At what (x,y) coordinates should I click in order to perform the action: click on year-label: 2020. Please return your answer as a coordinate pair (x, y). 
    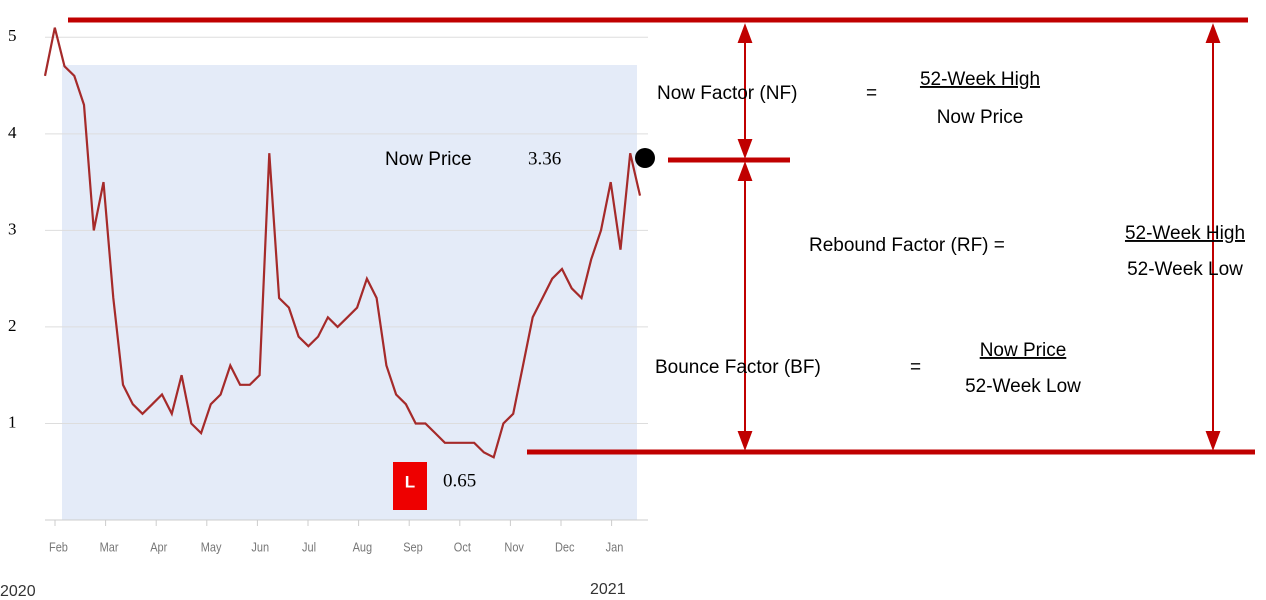
    Looking at the image, I should click on (18, 591).